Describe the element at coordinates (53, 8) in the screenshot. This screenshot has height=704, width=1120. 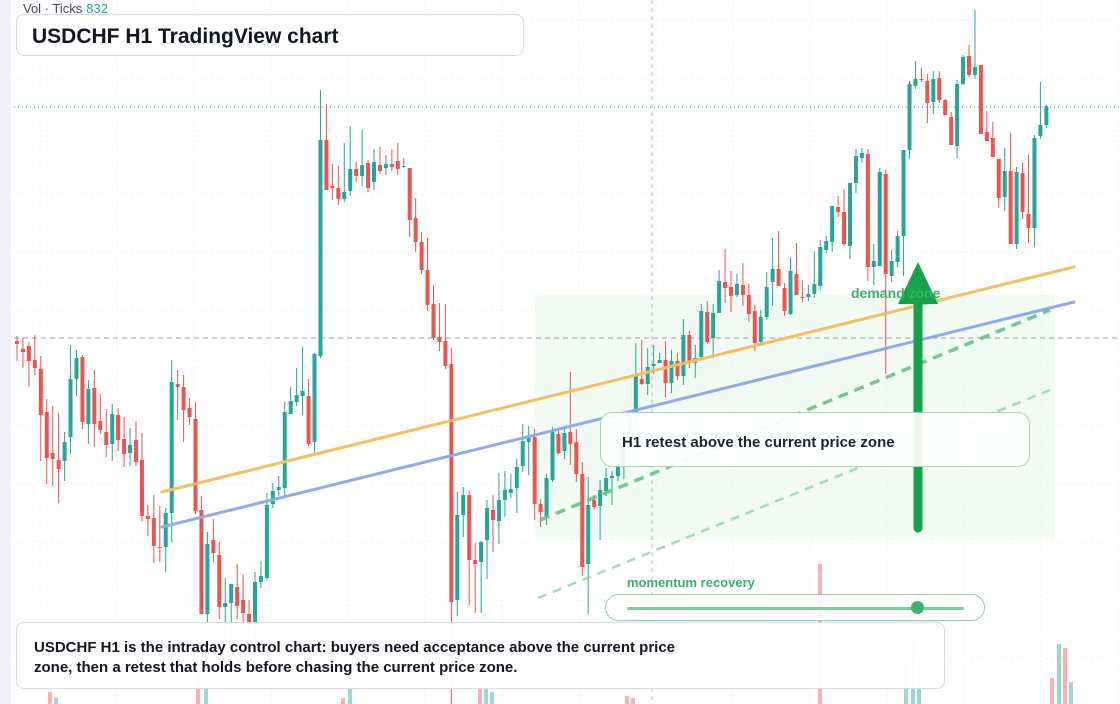
I see `volume-label: Vol · Ticks` at that location.